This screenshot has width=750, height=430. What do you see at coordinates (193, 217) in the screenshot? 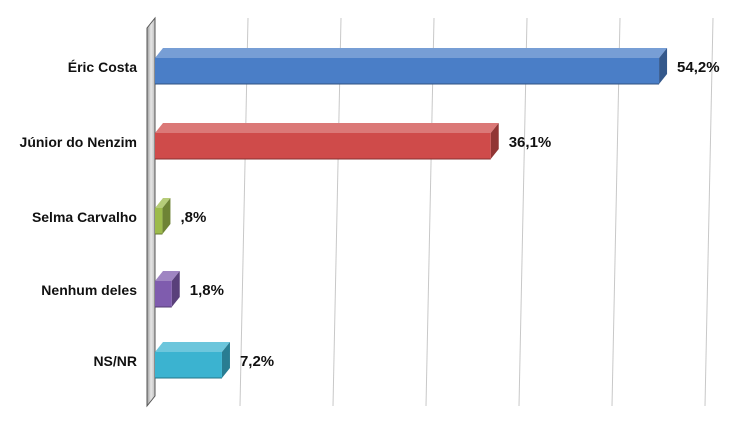
I see `value-label: ,8%` at bounding box center [193, 217].